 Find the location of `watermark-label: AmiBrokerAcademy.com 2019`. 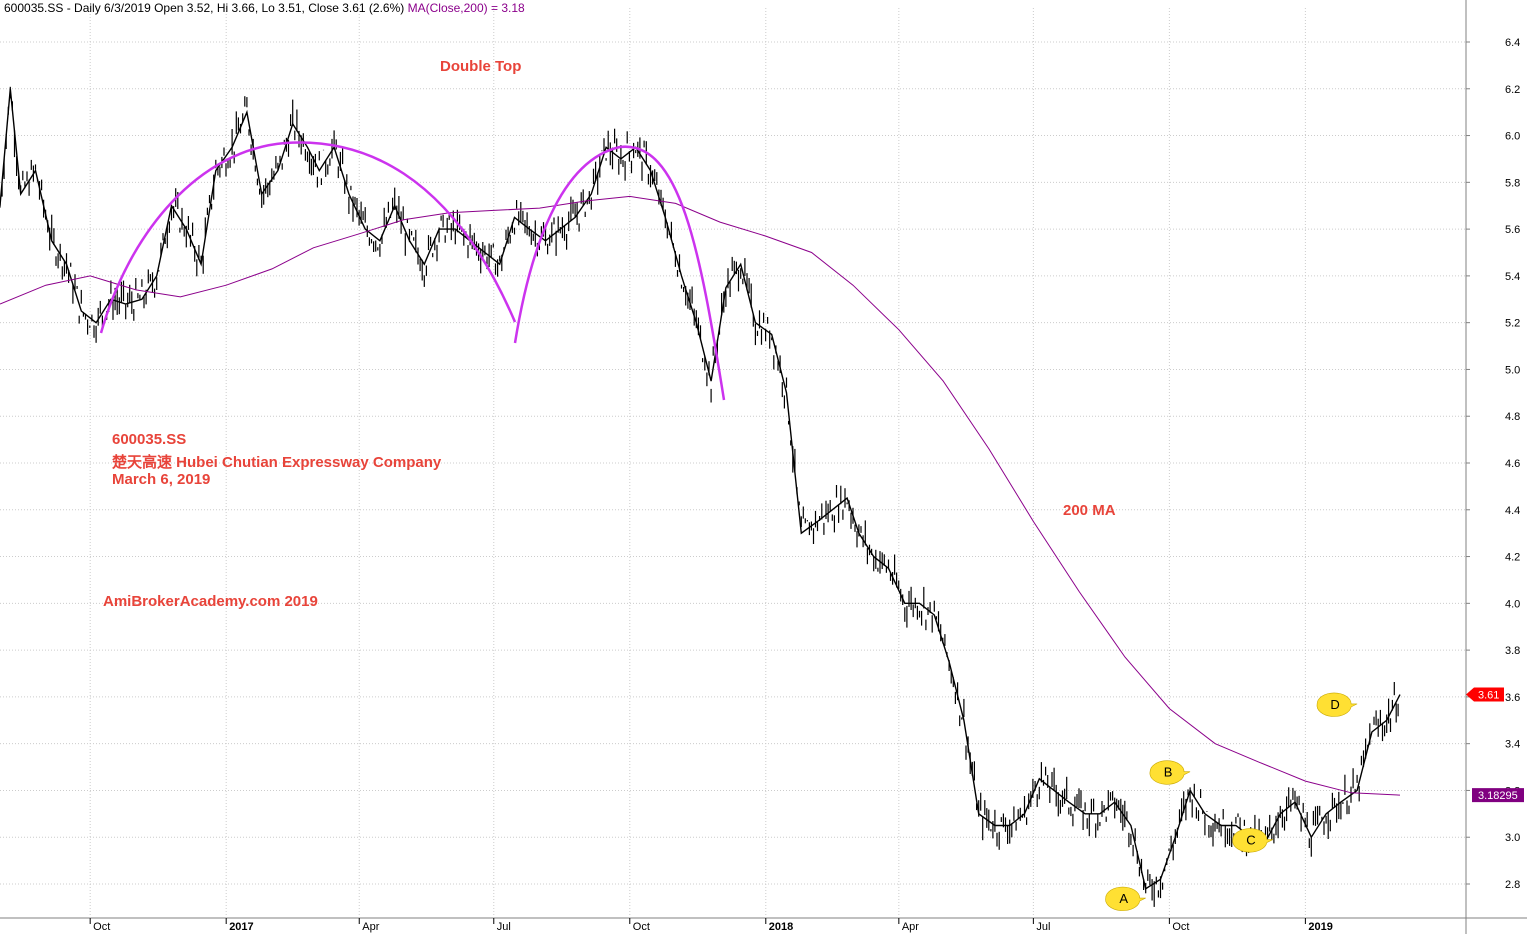

watermark-label: AmiBrokerAcademy.com 2019 is located at coordinates (210, 601).